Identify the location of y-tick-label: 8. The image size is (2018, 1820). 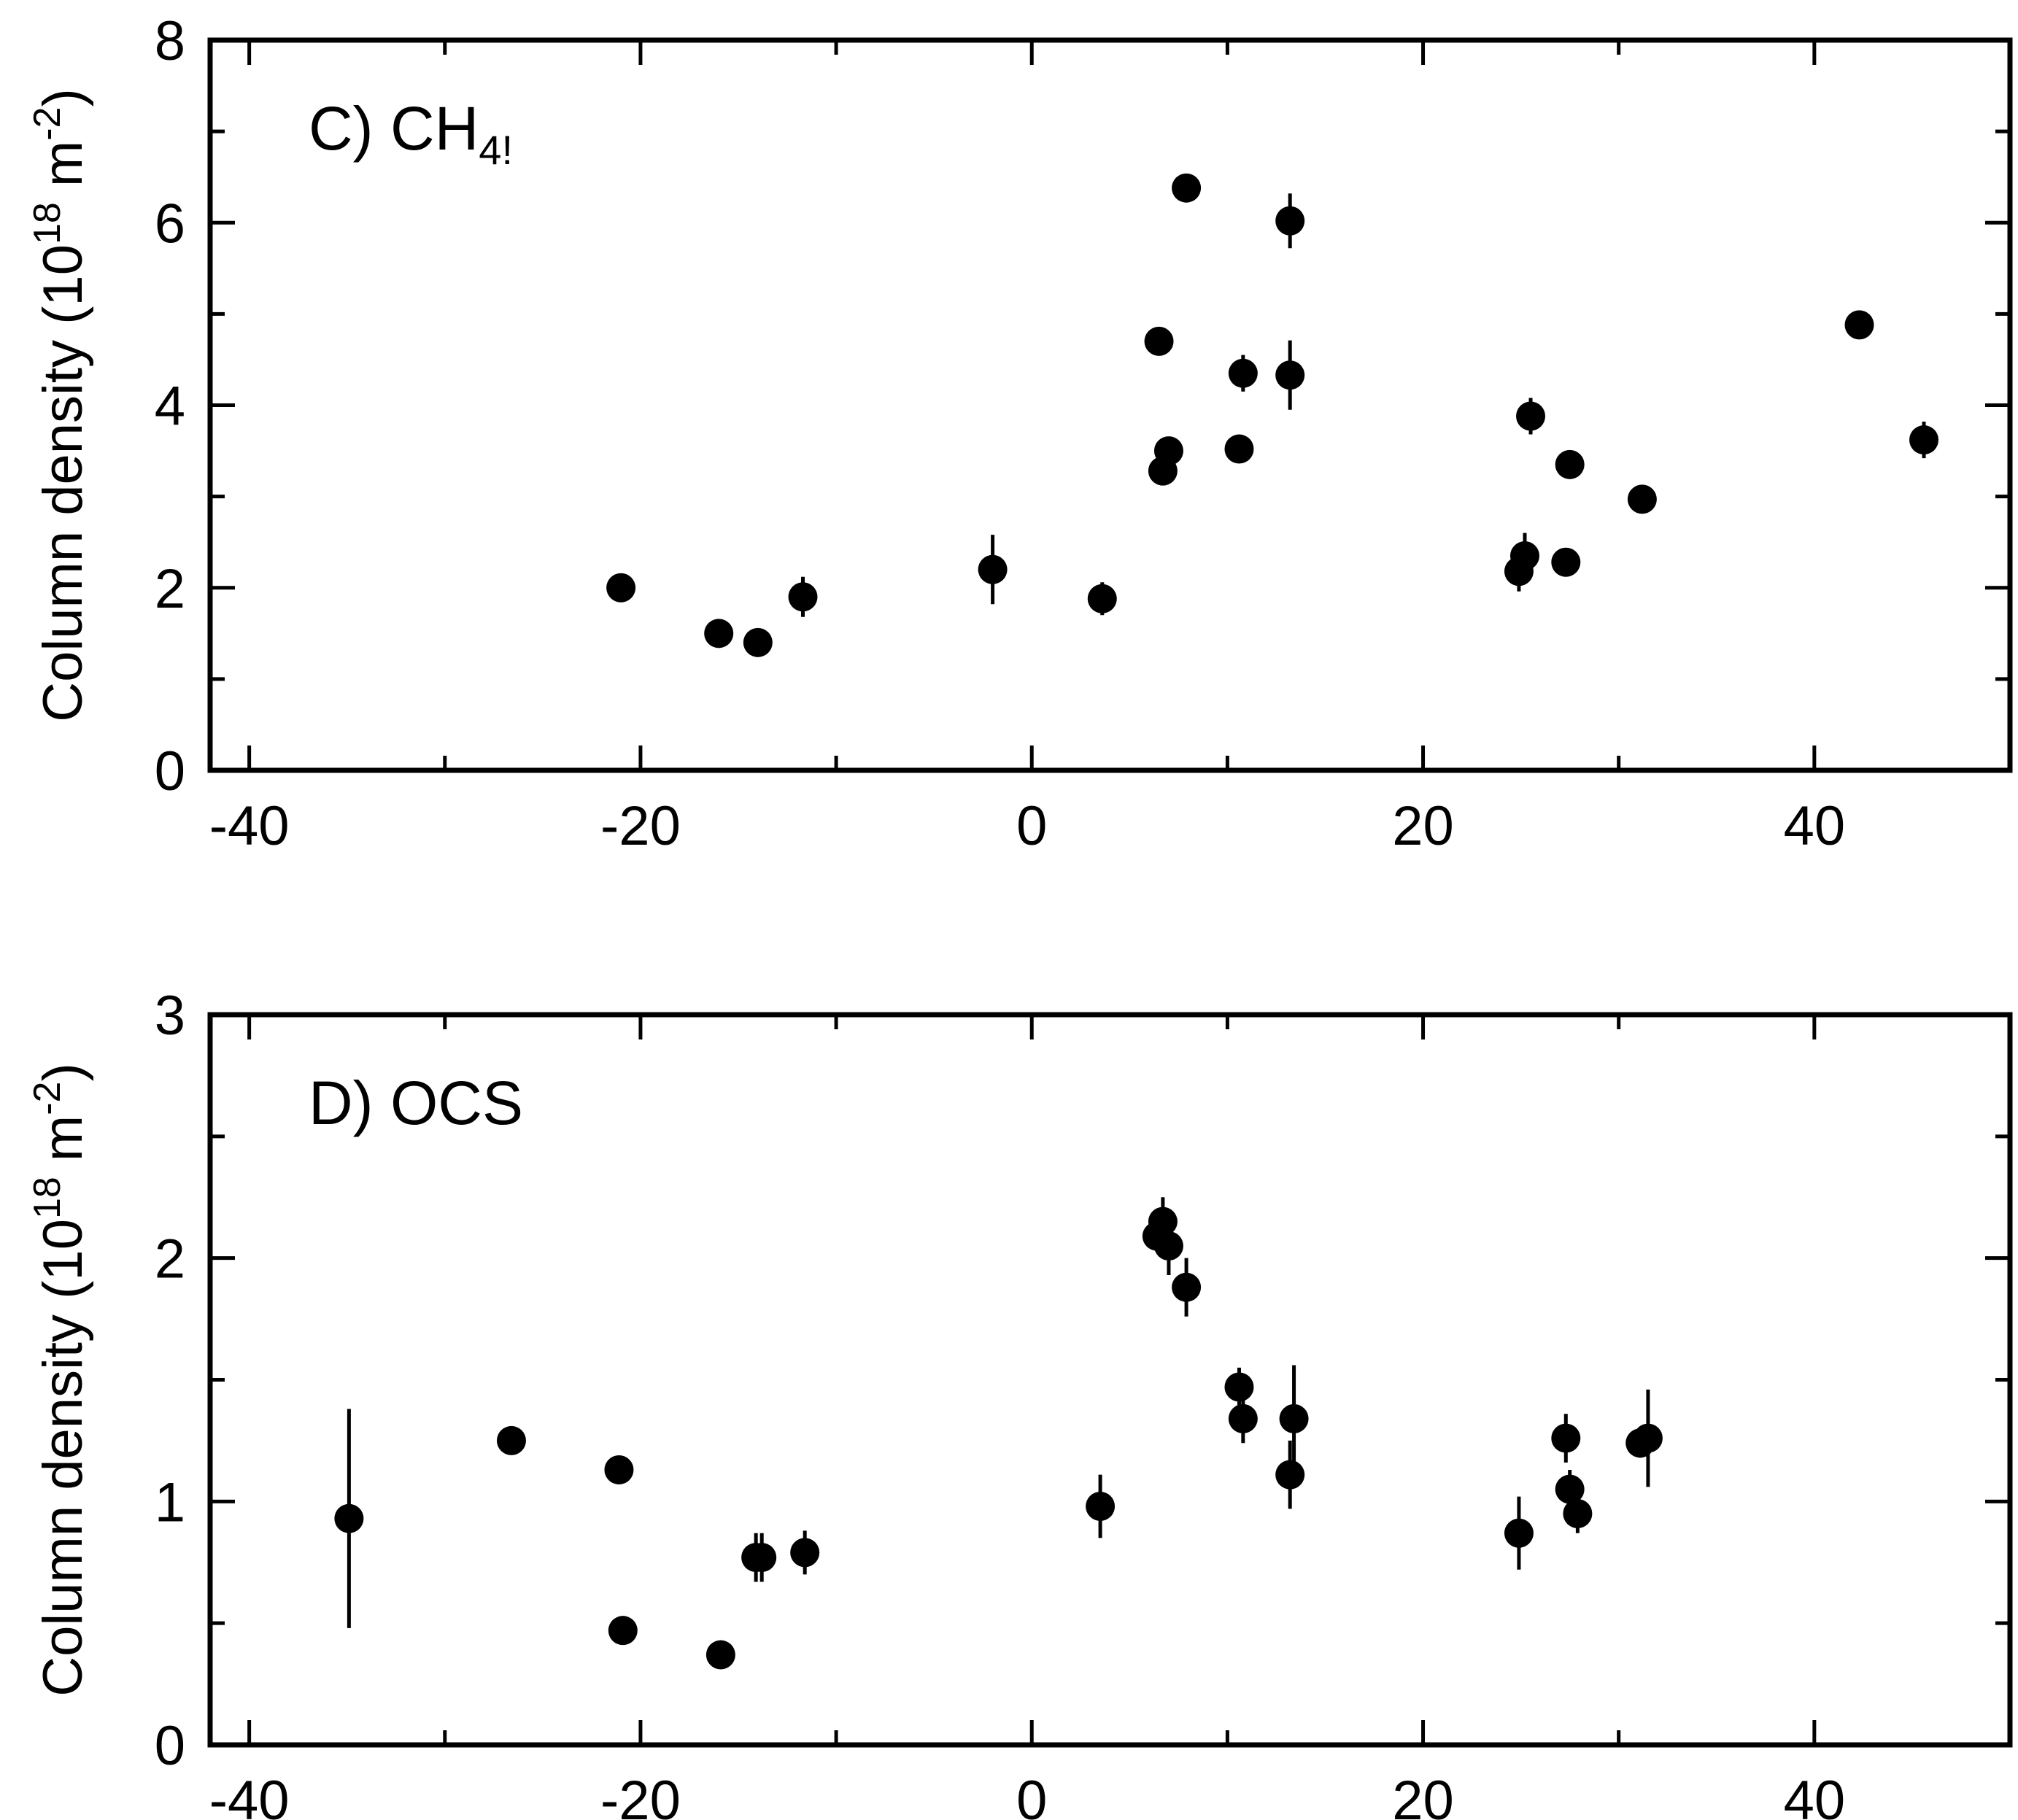
(170, 41).